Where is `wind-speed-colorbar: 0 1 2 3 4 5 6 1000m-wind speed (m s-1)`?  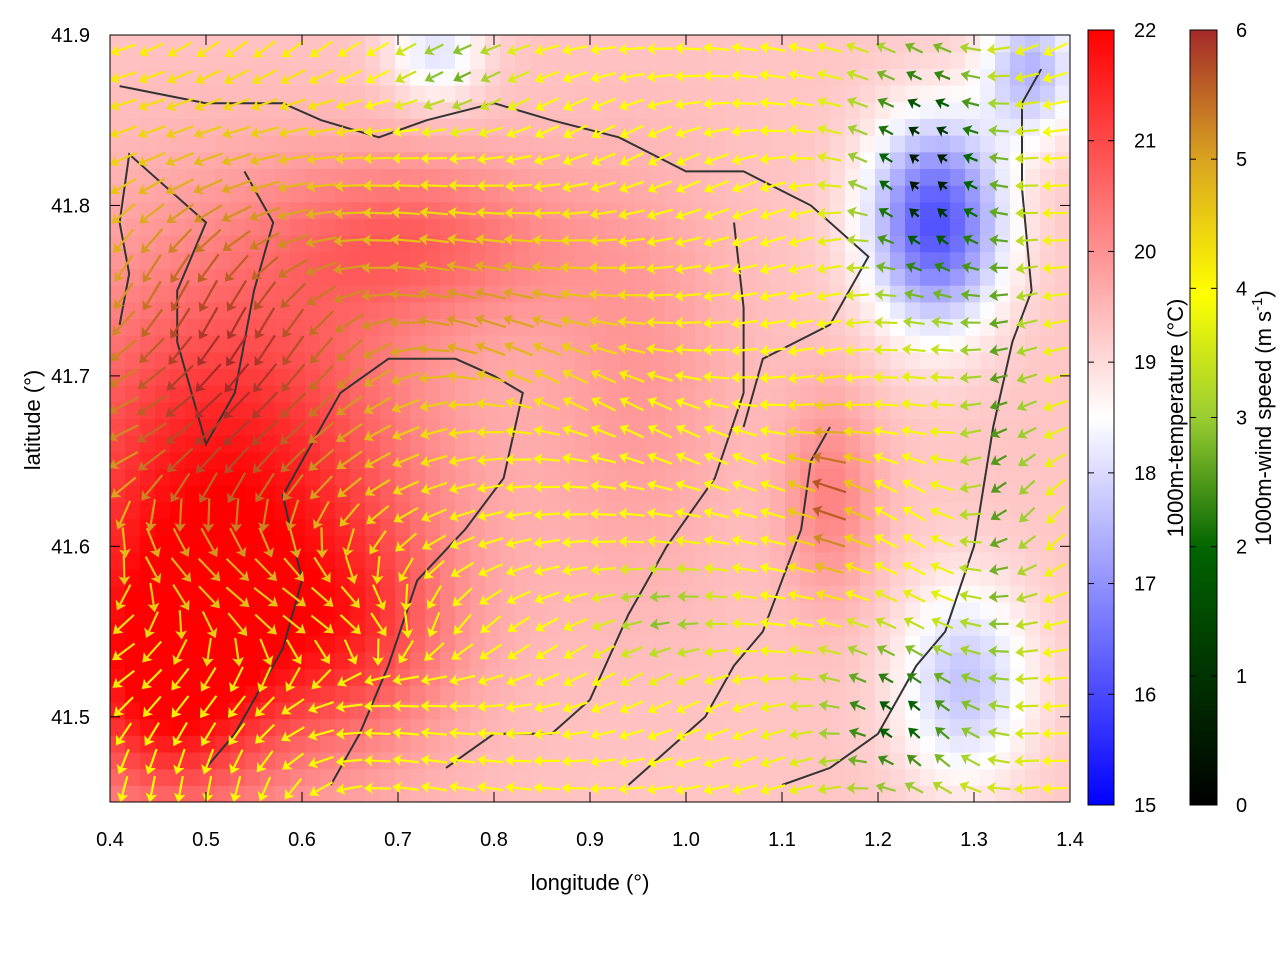
wind-speed-colorbar: 0 1 2 3 4 5 6 1000m-wind speed (m s-1) is located at coordinates (1232, 418).